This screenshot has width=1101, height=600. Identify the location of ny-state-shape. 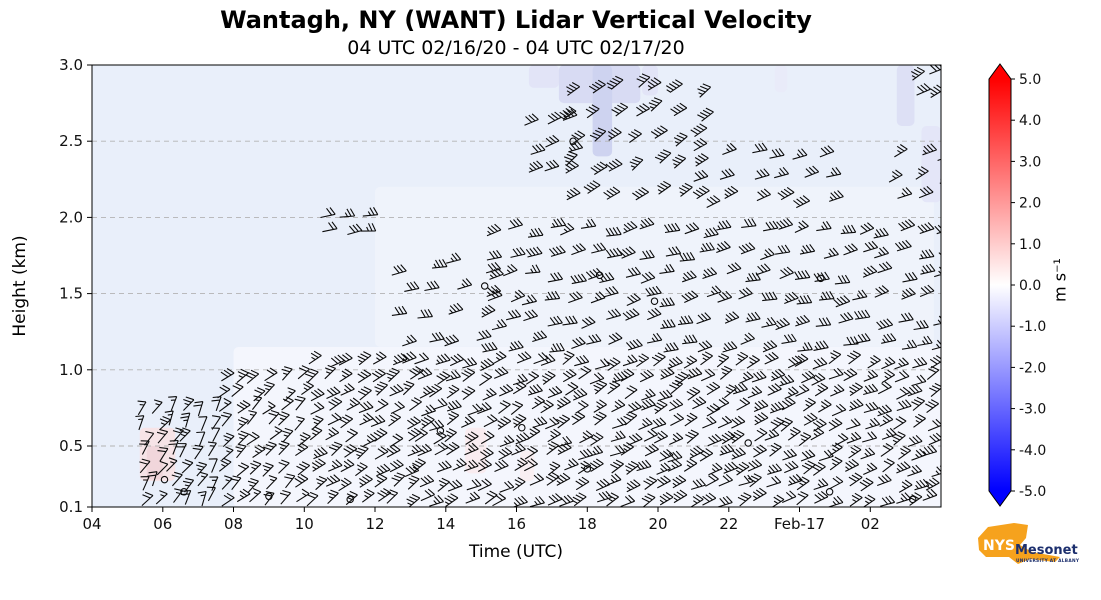
(1019, 543).